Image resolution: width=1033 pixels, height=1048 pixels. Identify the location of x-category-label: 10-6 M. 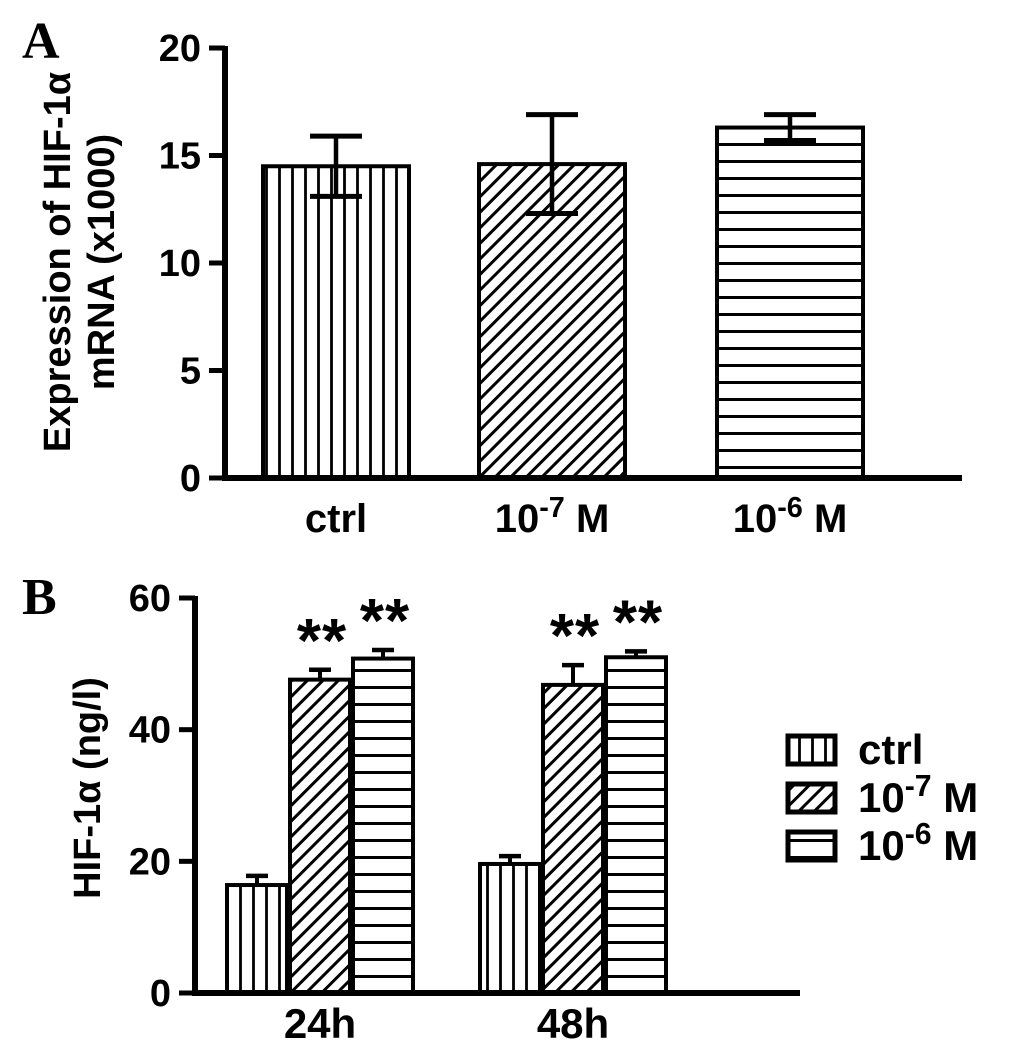
(790, 516).